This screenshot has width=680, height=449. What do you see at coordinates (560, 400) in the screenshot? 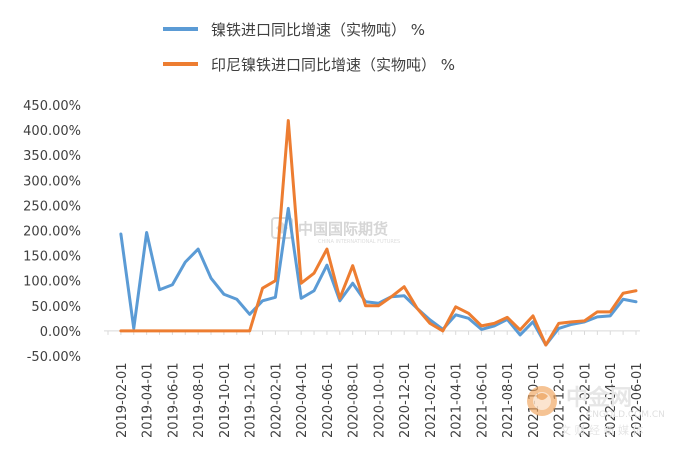
I see `x-tick-label: 2021-12-01` at bounding box center [560, 400].